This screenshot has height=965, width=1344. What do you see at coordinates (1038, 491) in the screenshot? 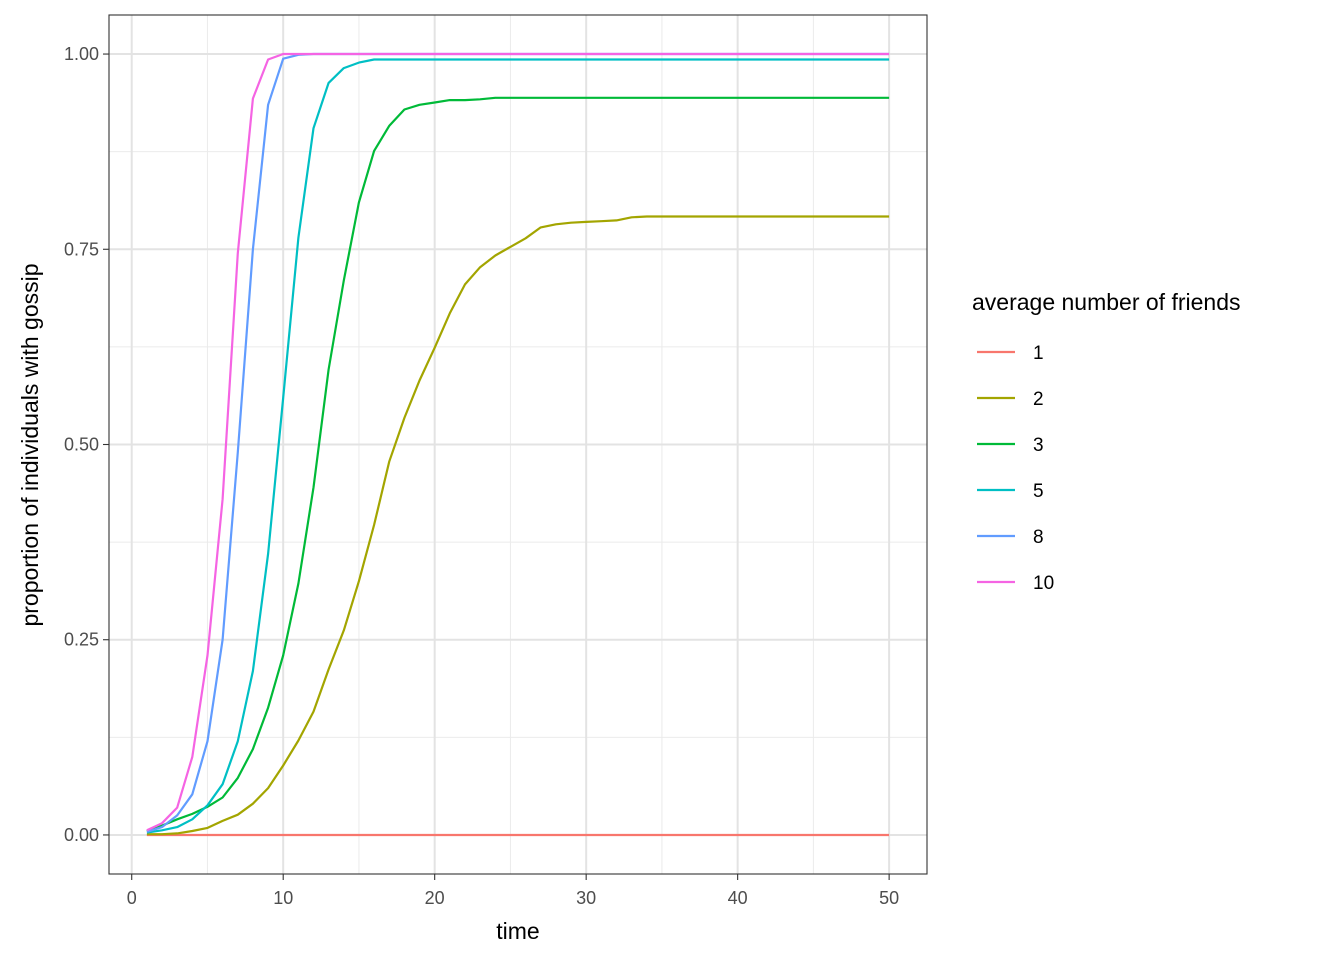
I see `legend-label: 5` at bounding box center [1038, 491].